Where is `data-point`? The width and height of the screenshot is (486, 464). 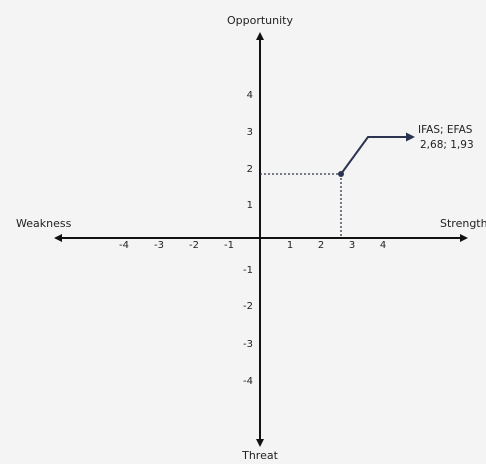
data-point is located at coordinates (341, 174).